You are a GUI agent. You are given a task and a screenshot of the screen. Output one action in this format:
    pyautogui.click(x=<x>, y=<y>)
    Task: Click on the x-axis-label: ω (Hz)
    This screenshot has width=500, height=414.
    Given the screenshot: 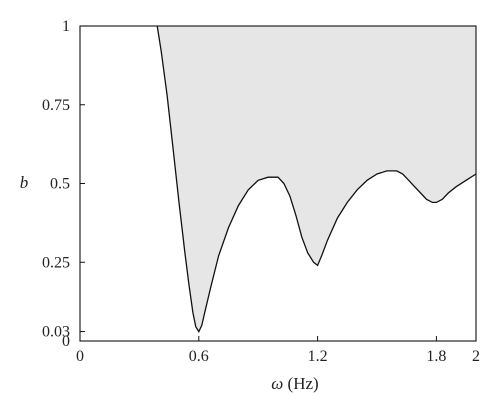 What is the action you would take?
    pyautogui.click(x=294, y=383)
    